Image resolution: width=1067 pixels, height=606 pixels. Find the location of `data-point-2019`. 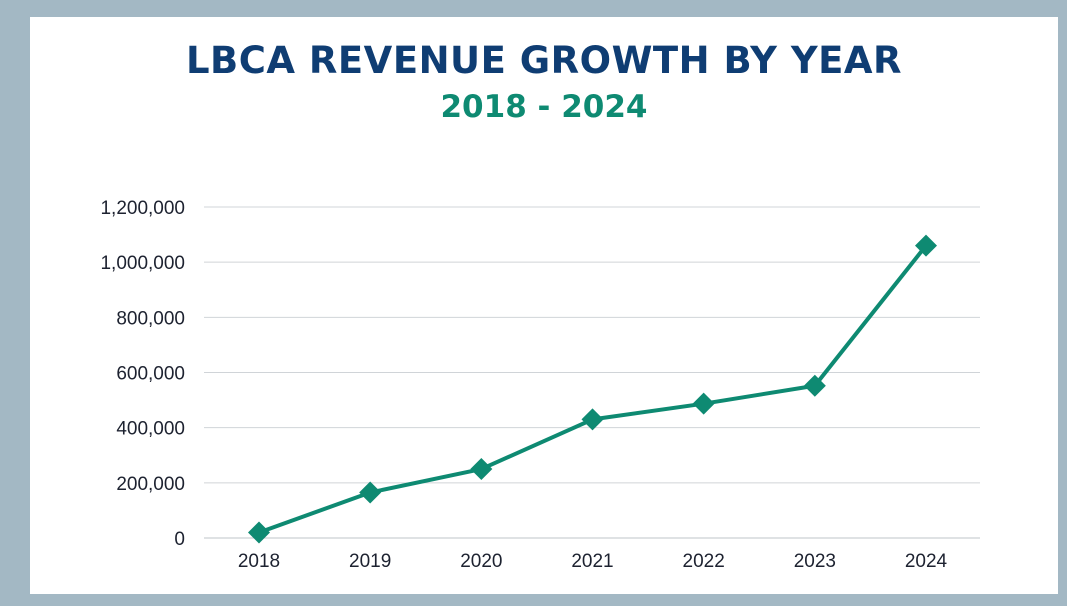

data-point-2019 is located at coordinates (370, 492).